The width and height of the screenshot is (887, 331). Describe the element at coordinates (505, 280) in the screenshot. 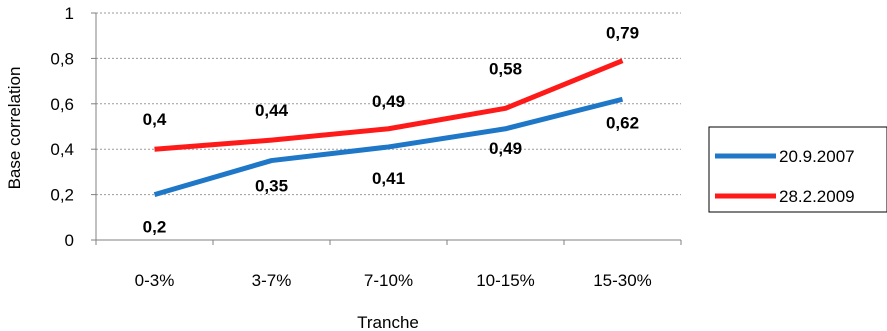

I see `x-tick-label: 10-15%` at that location.